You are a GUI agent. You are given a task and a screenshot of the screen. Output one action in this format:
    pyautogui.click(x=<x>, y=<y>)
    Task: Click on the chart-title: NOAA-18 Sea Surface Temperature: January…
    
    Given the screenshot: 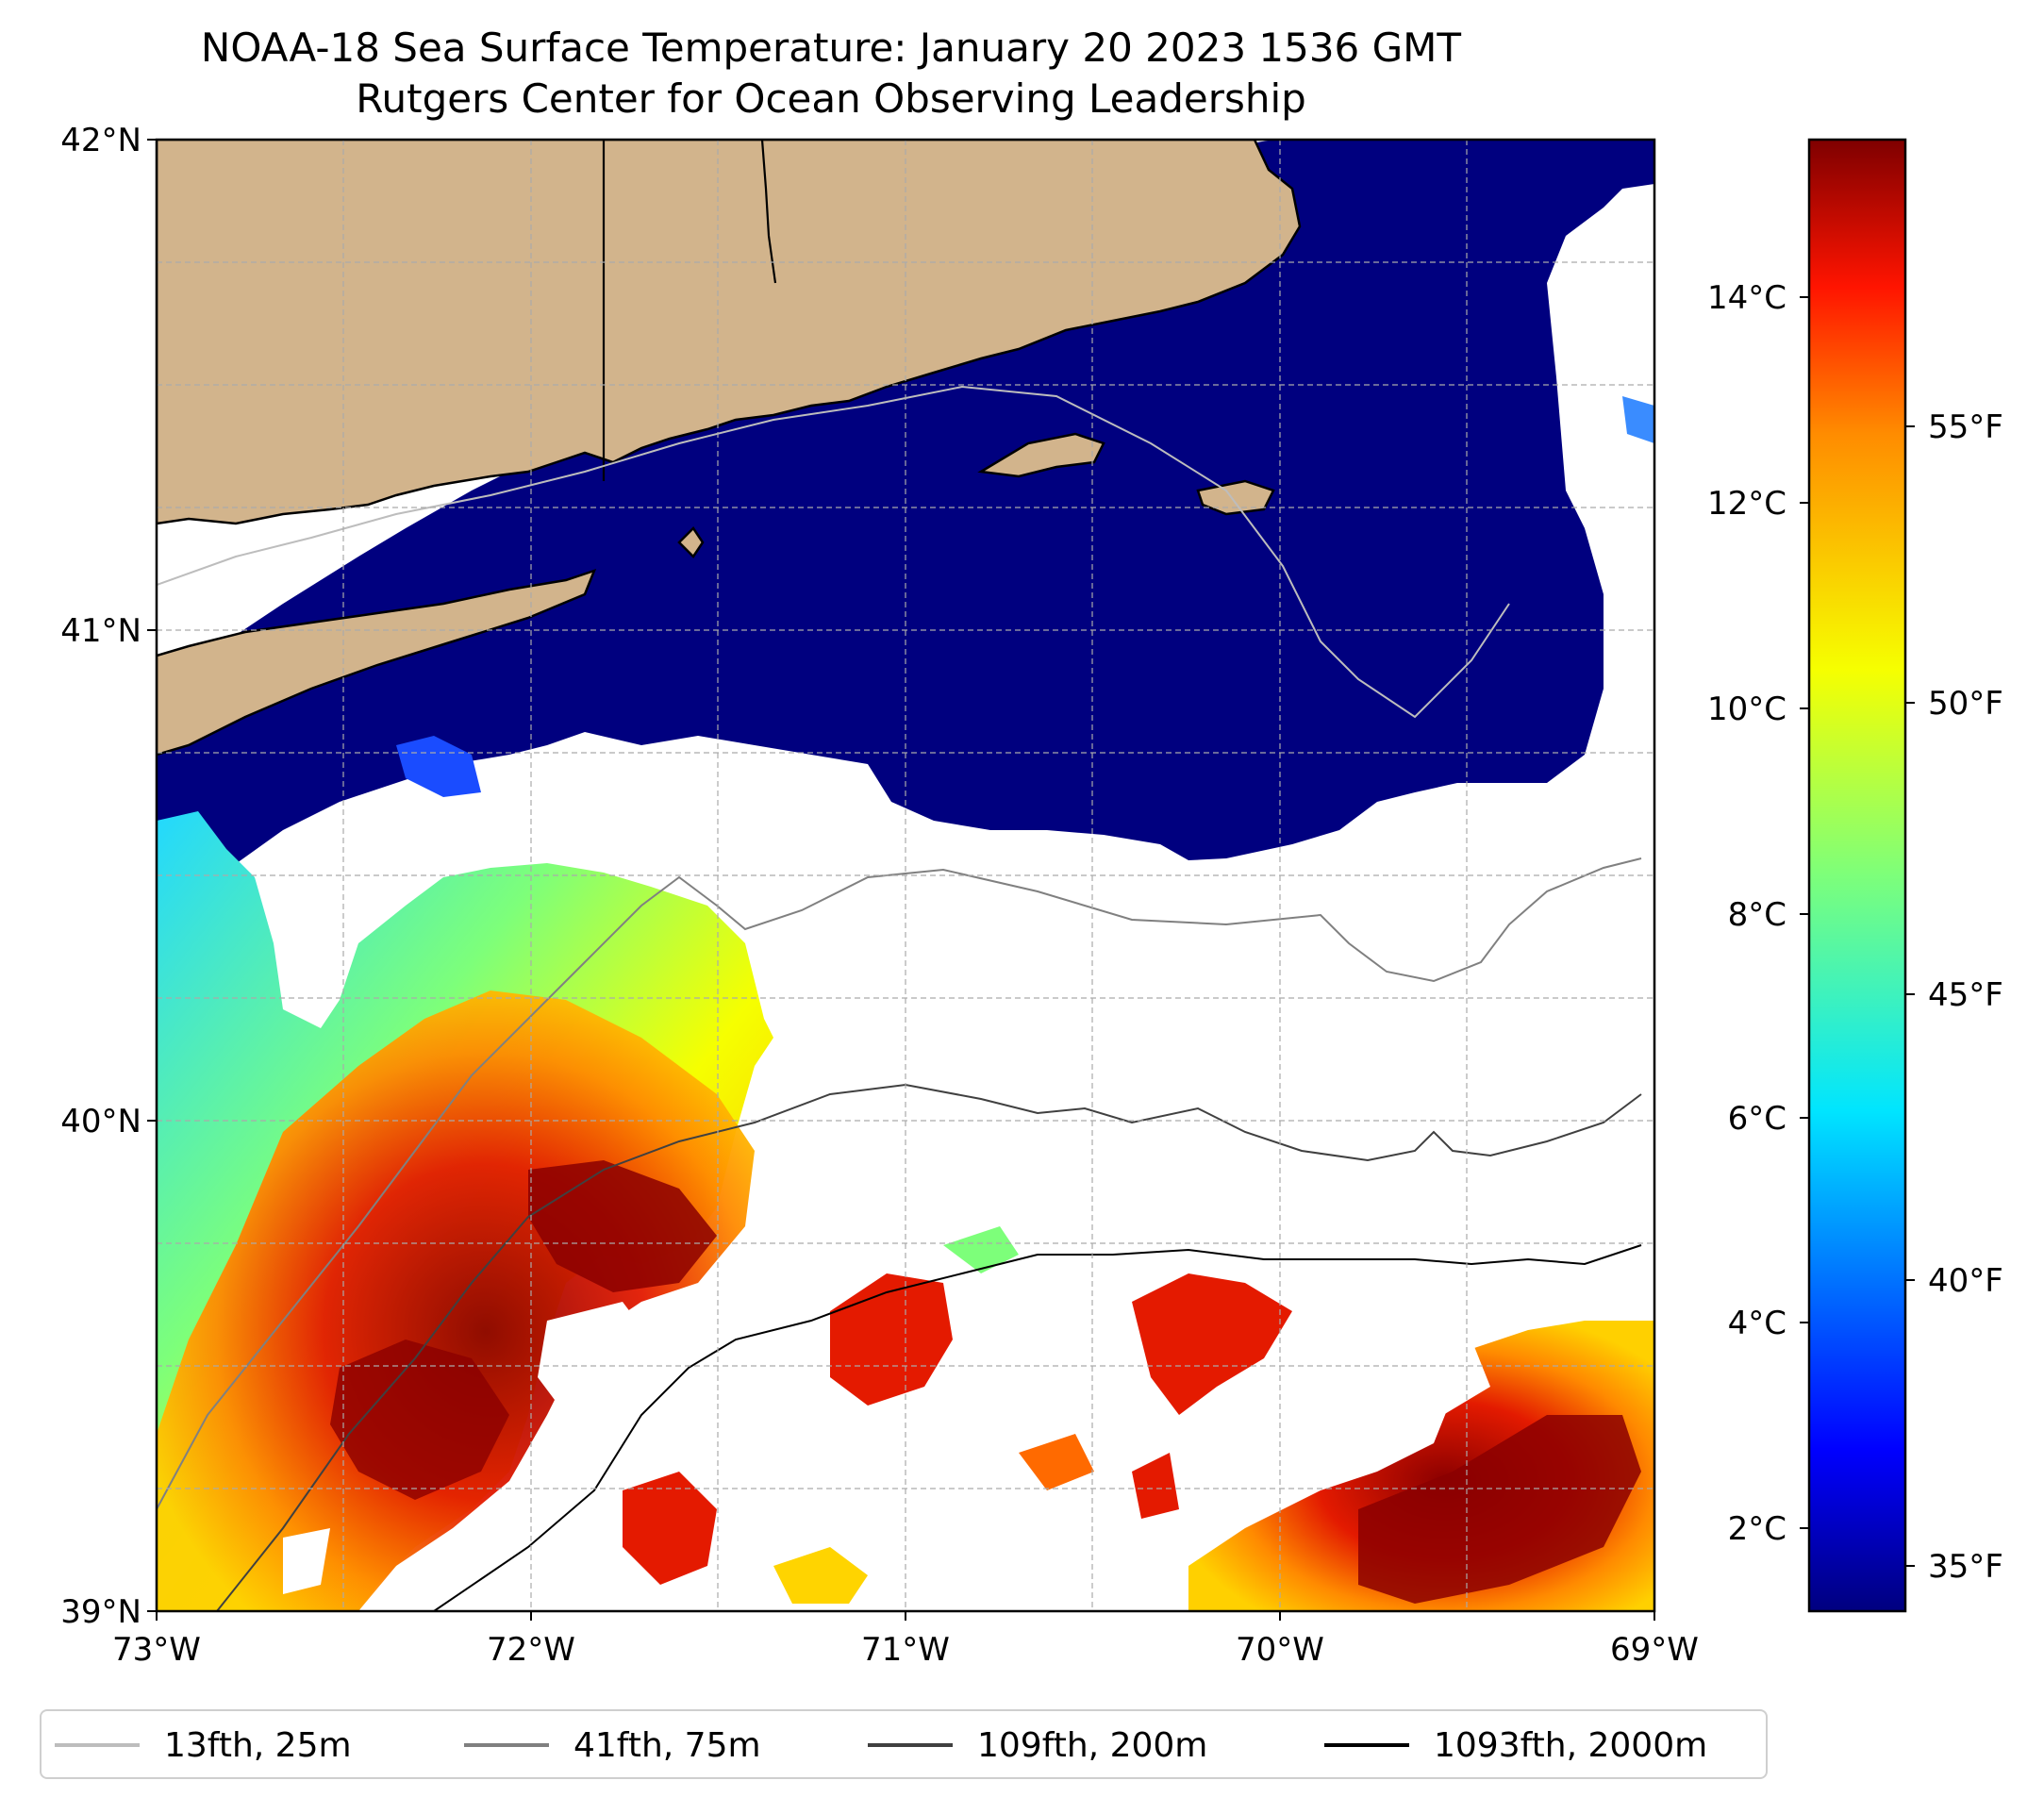 What is the action you would take?
    pyautogui.click(x=831, y=48)
    